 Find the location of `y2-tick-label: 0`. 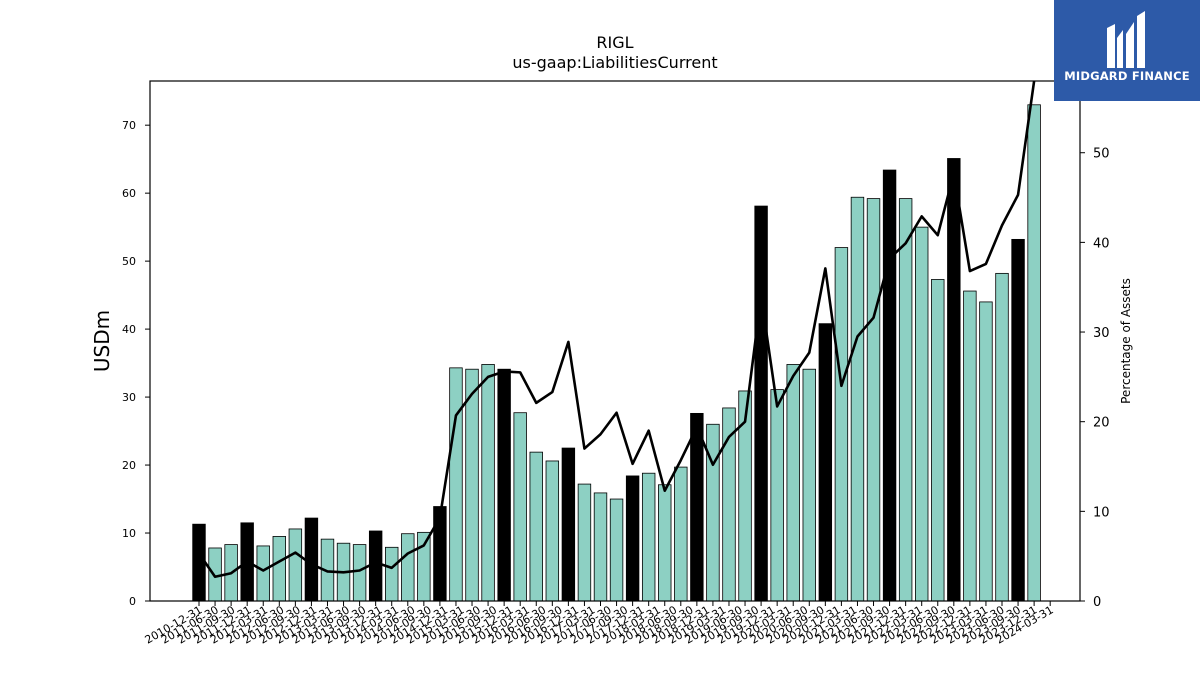

y2-tick-label: 0 is located at coordinates (1097, 602).